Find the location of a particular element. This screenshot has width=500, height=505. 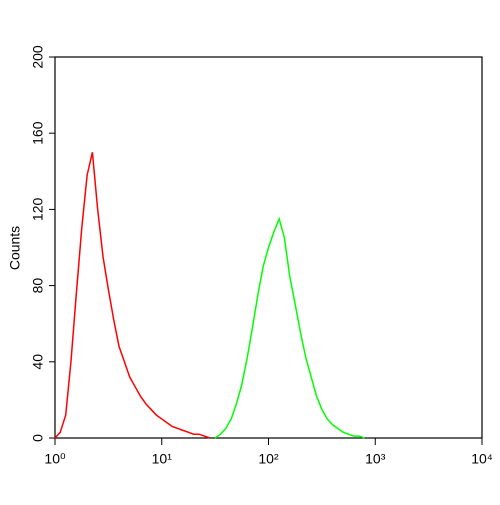

x-tick-label: 10¹ is located at coordinates (162, 459).